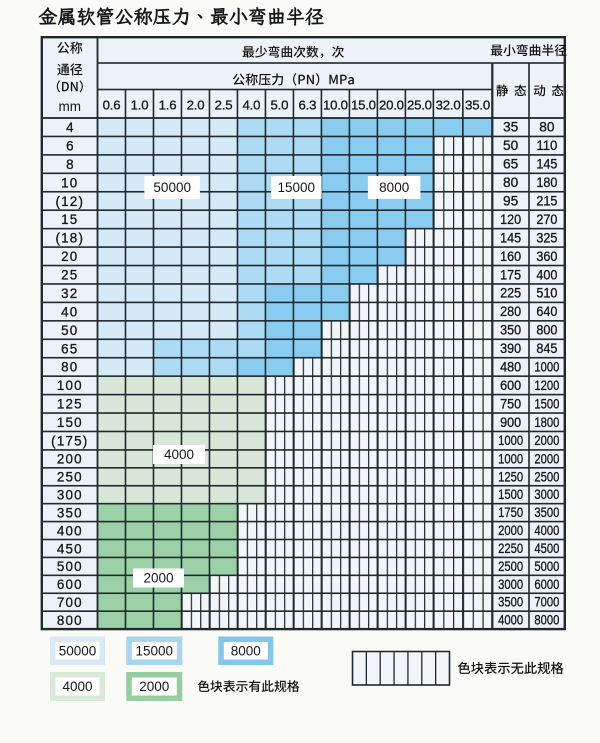 The height and width of the screenshot is (743, 600). I want to click on svg-text: mm, so click(70, 106).